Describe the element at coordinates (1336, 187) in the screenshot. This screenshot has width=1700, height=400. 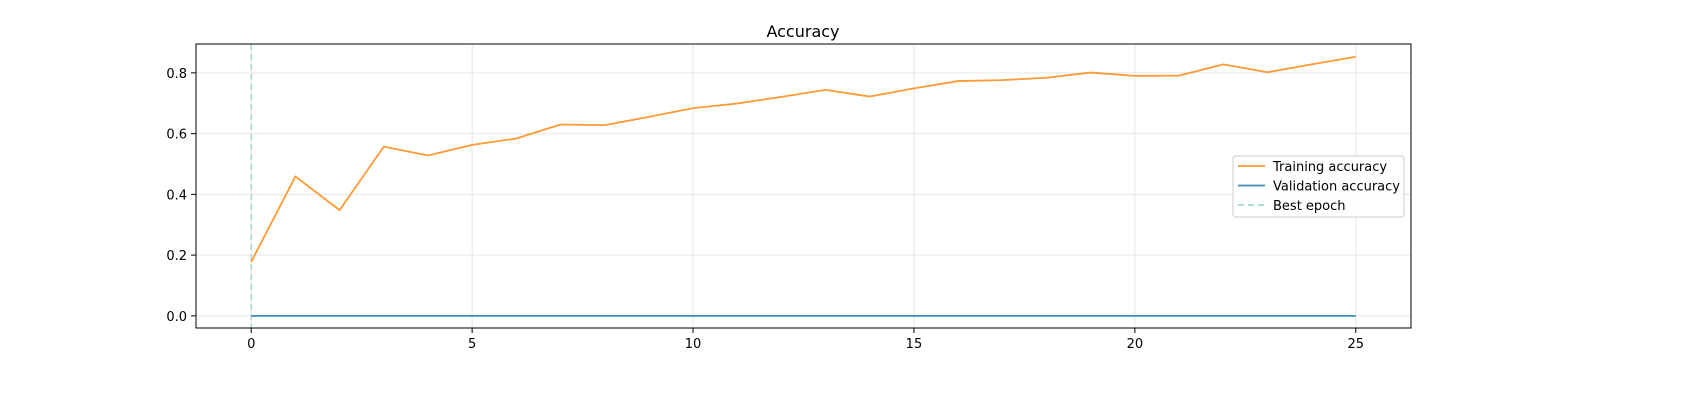
I see `legend-label: Validation accuracy` at that location.